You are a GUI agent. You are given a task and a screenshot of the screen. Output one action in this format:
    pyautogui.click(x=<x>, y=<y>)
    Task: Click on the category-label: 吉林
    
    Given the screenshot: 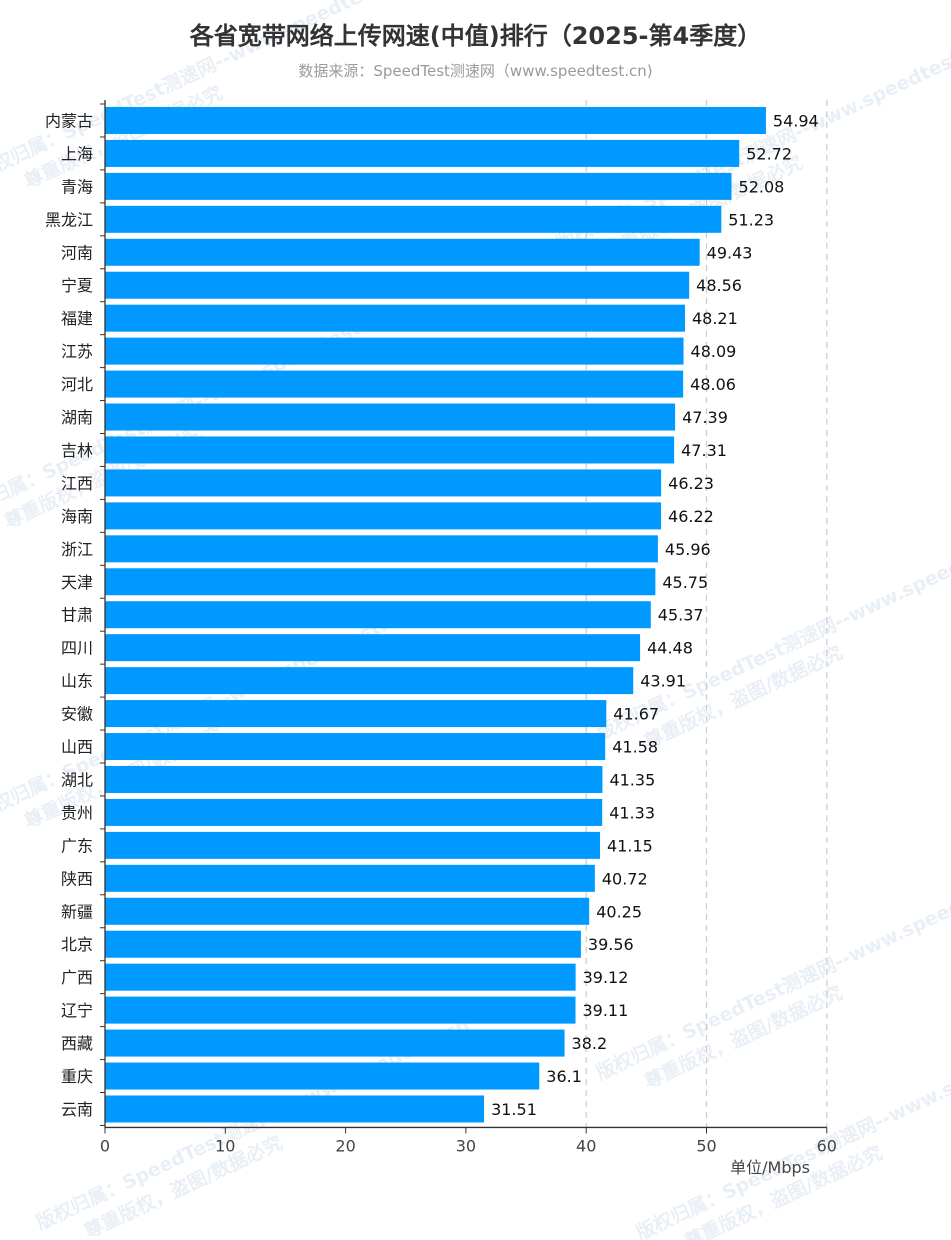 What is the action you would take?
    pyautogui.click(x=77, y=450)
    